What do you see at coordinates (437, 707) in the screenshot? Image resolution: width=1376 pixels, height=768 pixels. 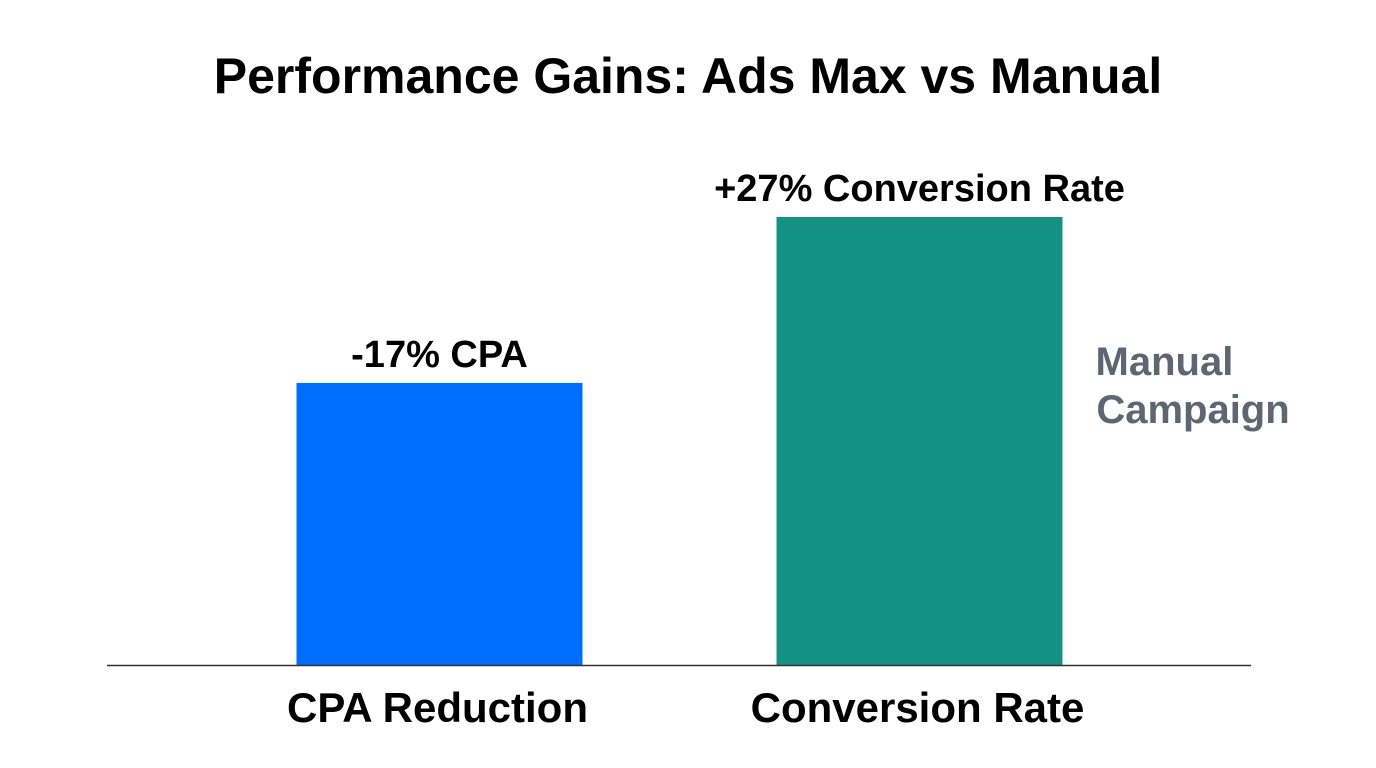 I see `category-label: CPA Reduction` at bounding box center [437, 707].